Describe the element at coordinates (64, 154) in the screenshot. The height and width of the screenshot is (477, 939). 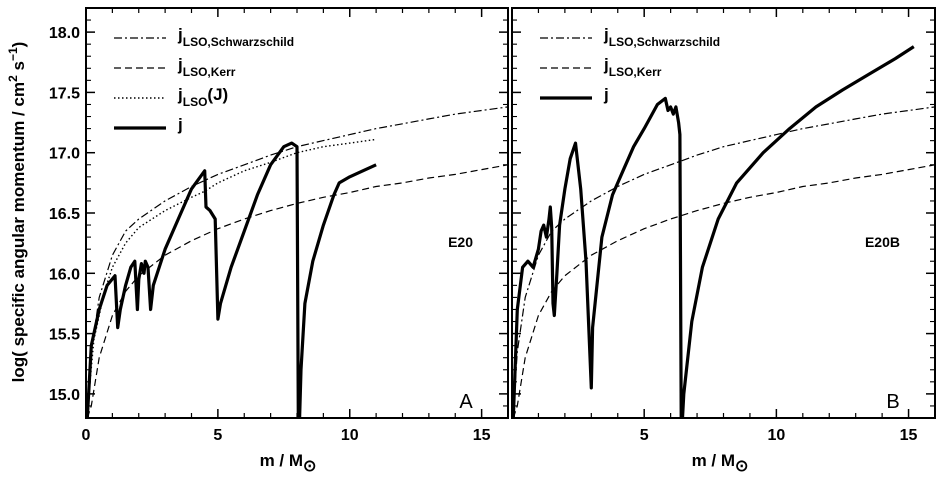
I see `y-tick-label: 17.0` at that location.